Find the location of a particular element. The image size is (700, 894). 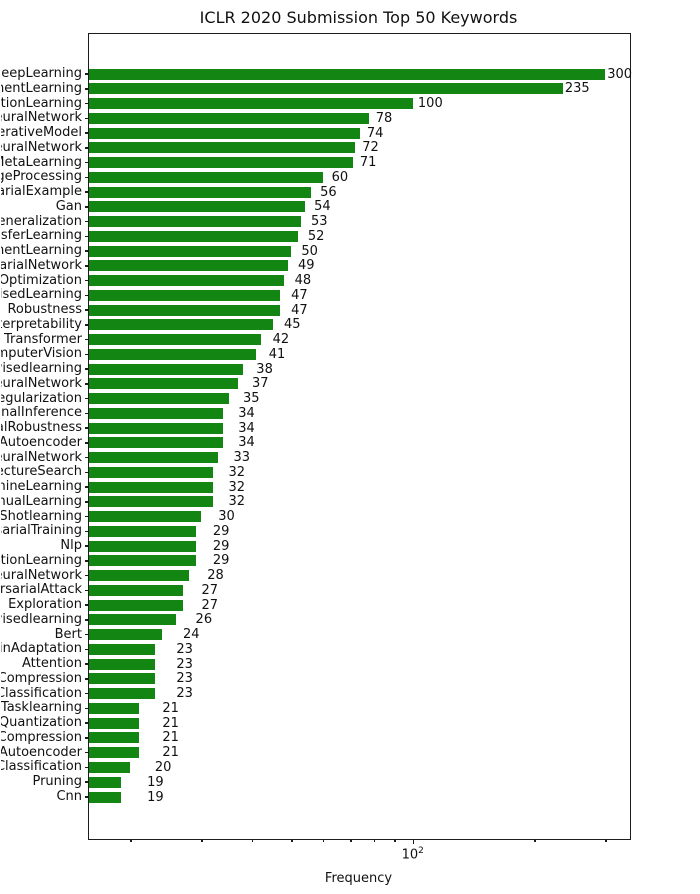

bar-value-label: 41 is located at coordinates (277, 354).